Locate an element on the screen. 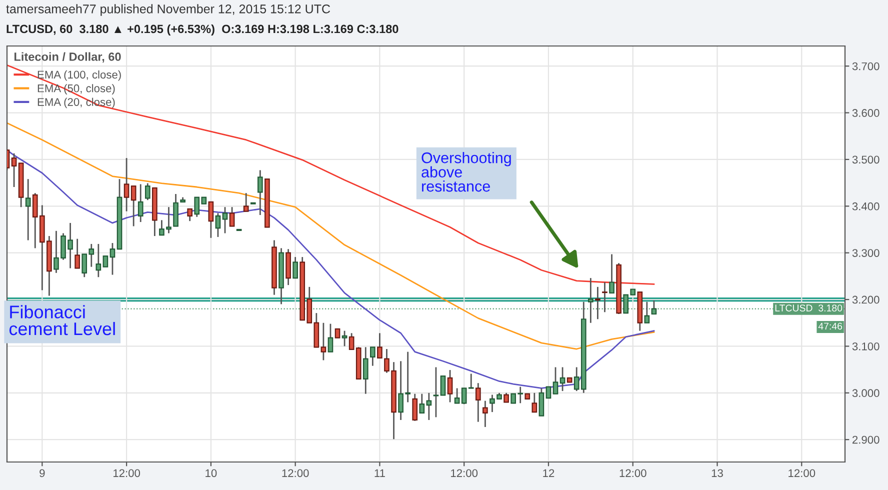 The height and width of the screenshot is (490, 888). y-tick-label: 3.500 is located at coordinates (866, 160).